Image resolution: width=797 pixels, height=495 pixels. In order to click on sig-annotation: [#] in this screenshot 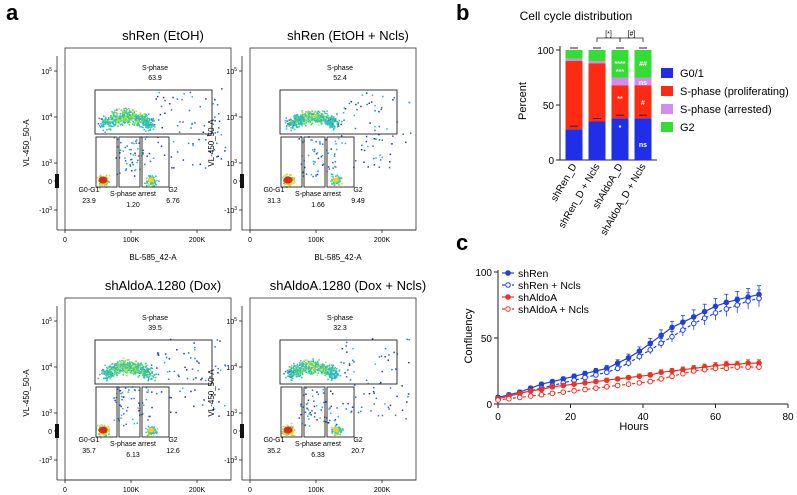, I will do `click(632, 34)`.